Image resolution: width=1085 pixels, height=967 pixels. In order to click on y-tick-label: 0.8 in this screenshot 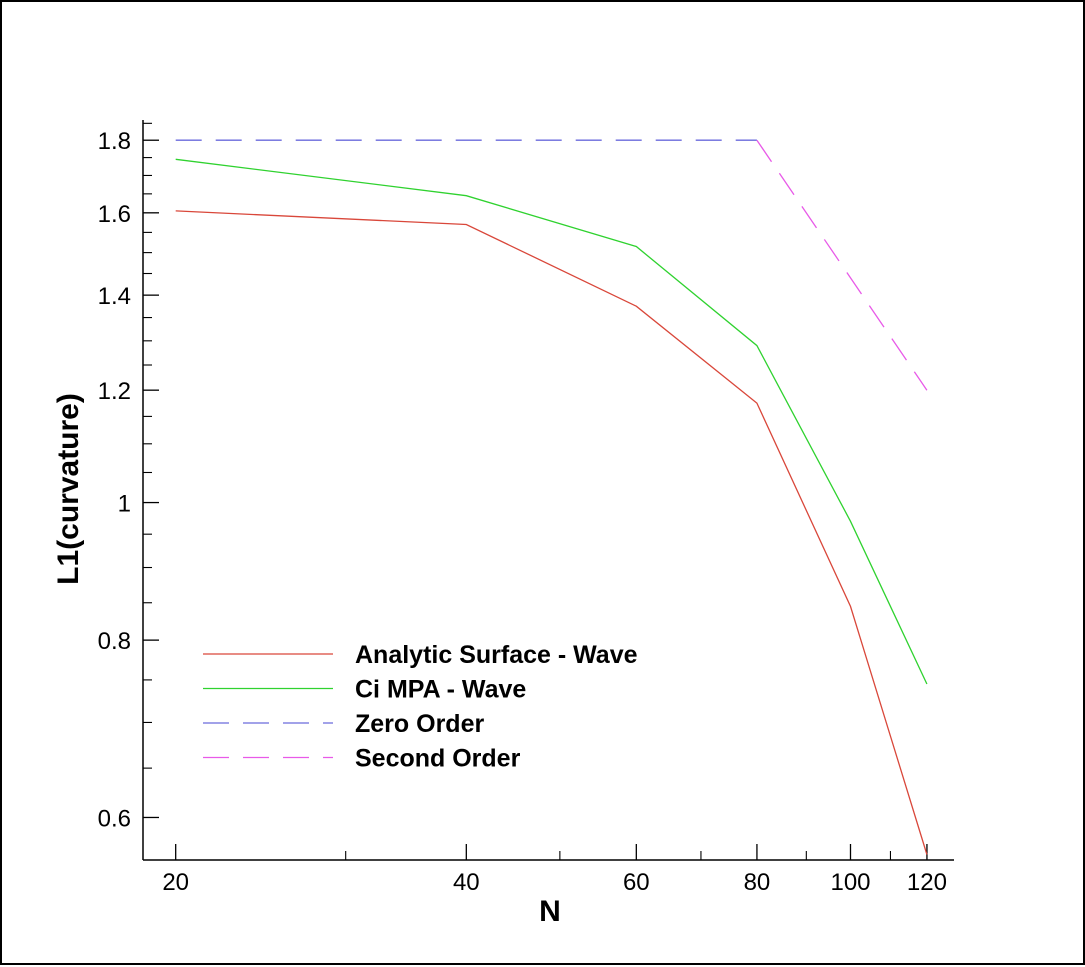, I will do `click(114, 641)`.